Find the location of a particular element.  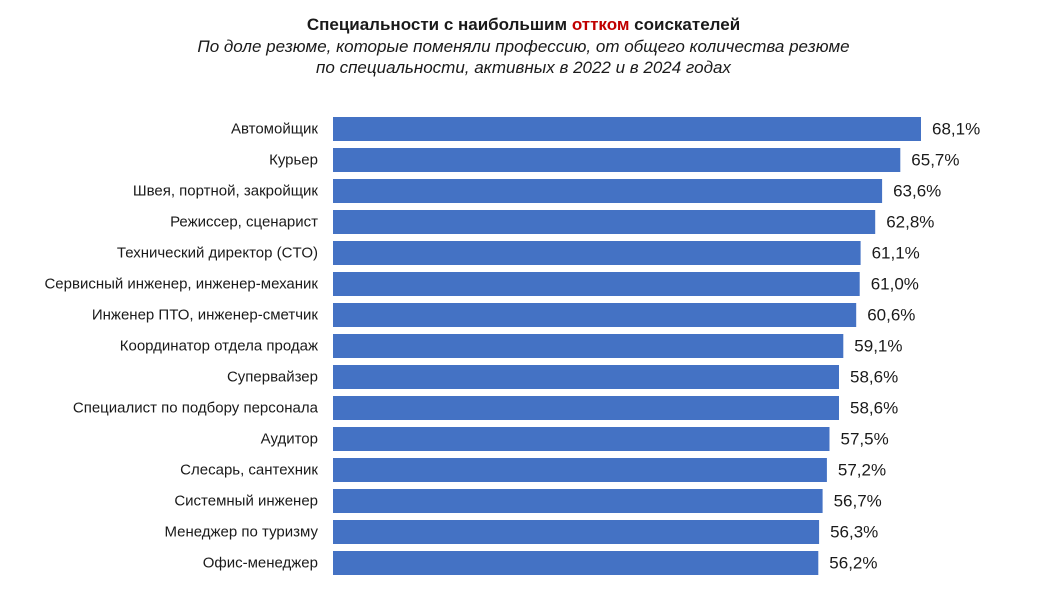

value-label: 68,1% is located at coordinates (956, 129).